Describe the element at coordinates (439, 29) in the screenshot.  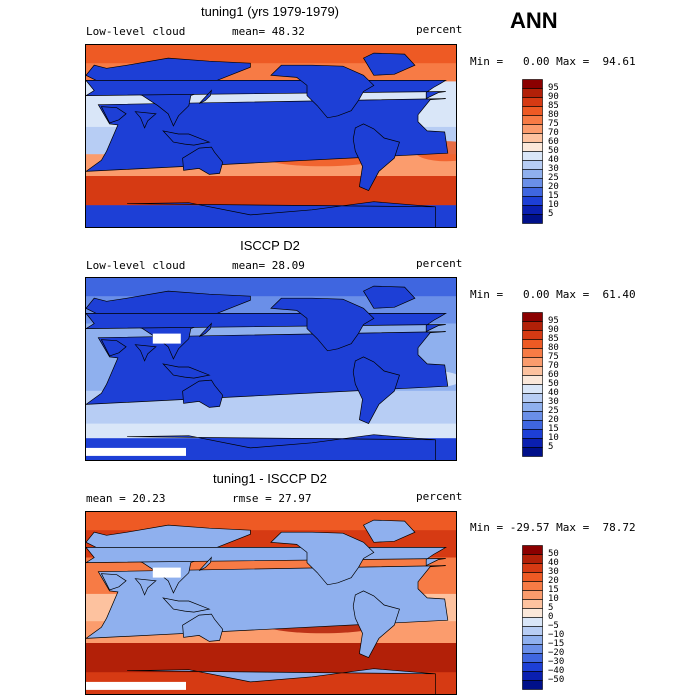
I see `panel1-right-label: percent` at that location.